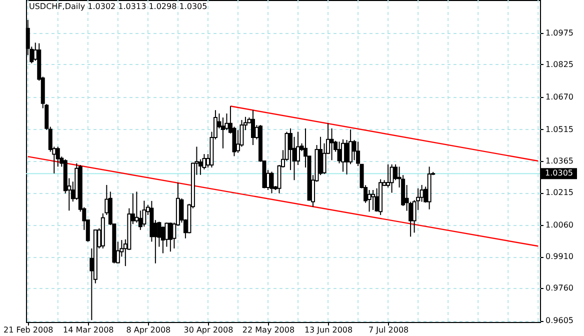 The image size is (584, 336). What do you see at coordinates (88, 330) in the screenshot?
I see `x-tick-label: 14 Mar 2008` at bounding box center [88, 330].